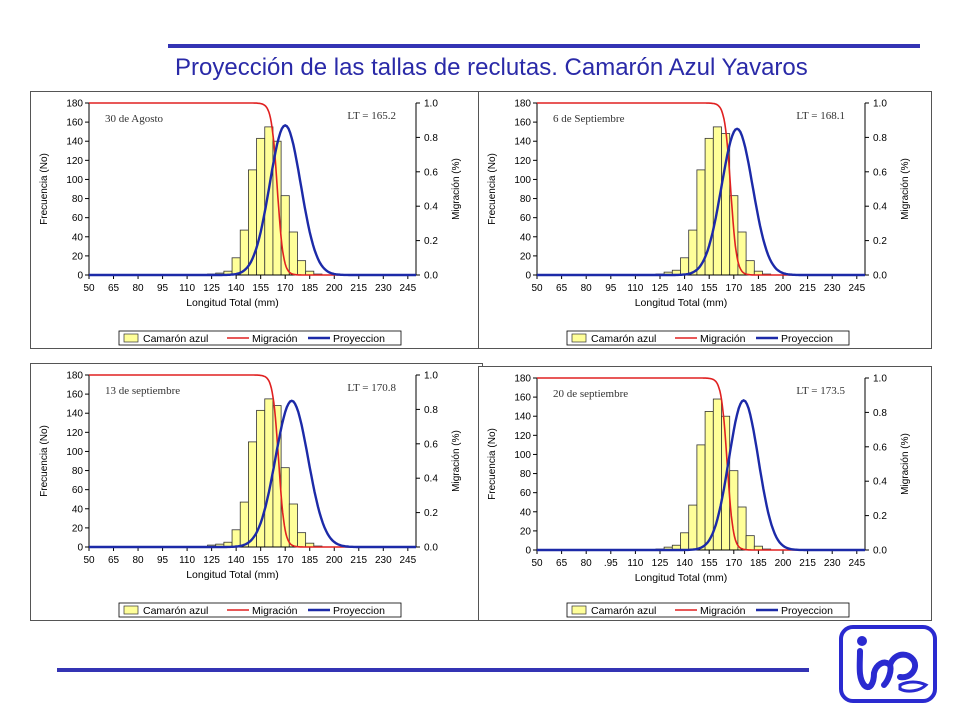 This screenshot has height=720, width=960. I want to click on date-annotation: 20 de septiembre, so click(590, 394).